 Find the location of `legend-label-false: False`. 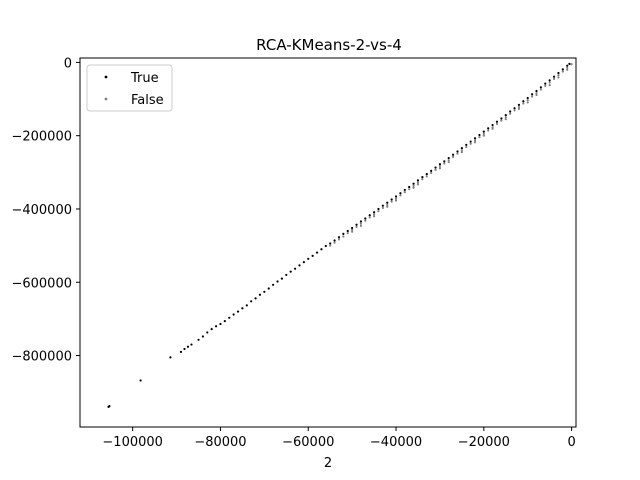

legend-label-false: False is located at coordinates (147, 100).